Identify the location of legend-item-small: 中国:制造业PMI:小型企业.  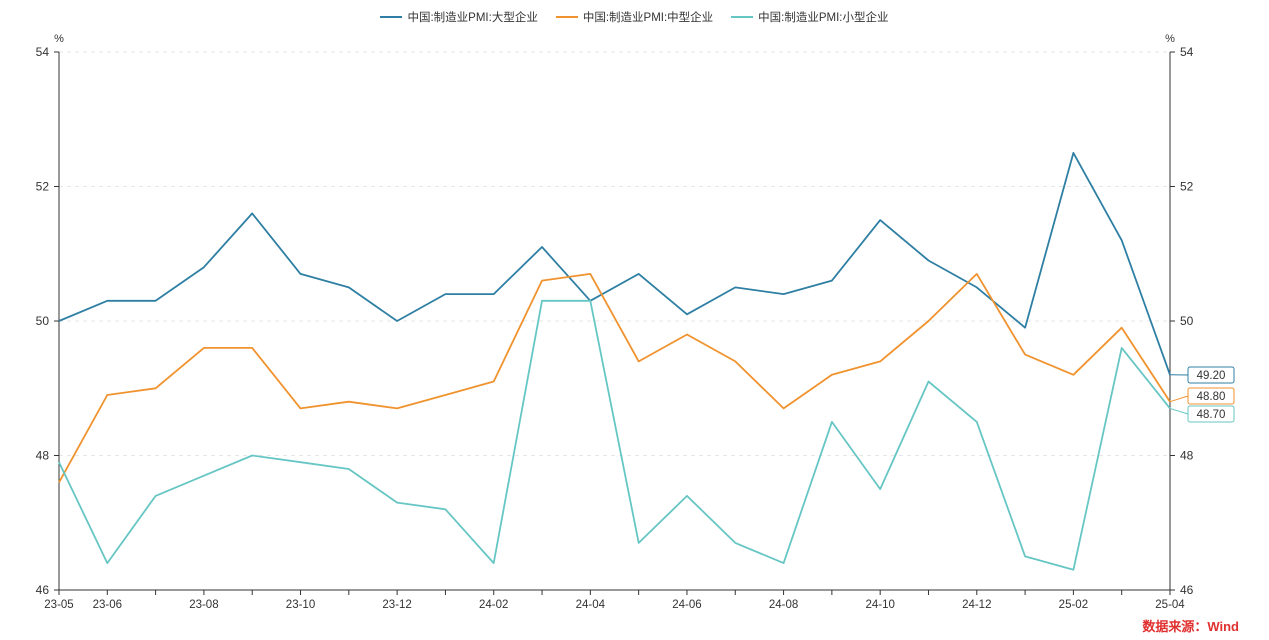
(810, 17).